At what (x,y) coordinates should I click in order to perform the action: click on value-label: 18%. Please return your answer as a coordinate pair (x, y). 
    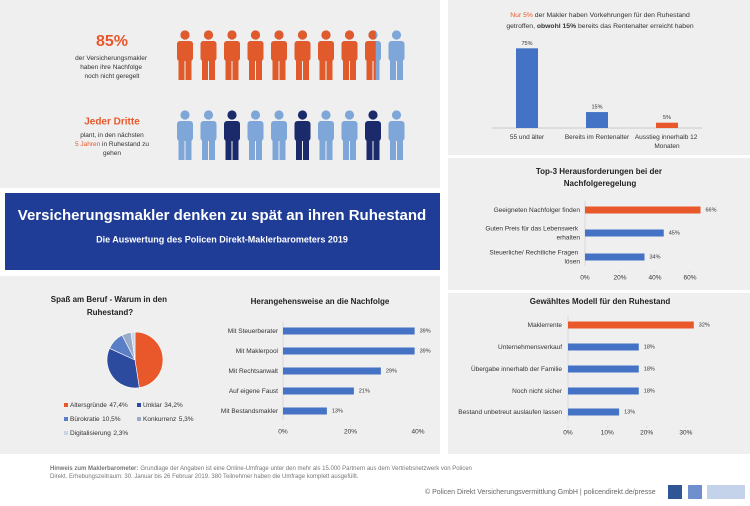
    Looking at the image, I should click on (649, 391).